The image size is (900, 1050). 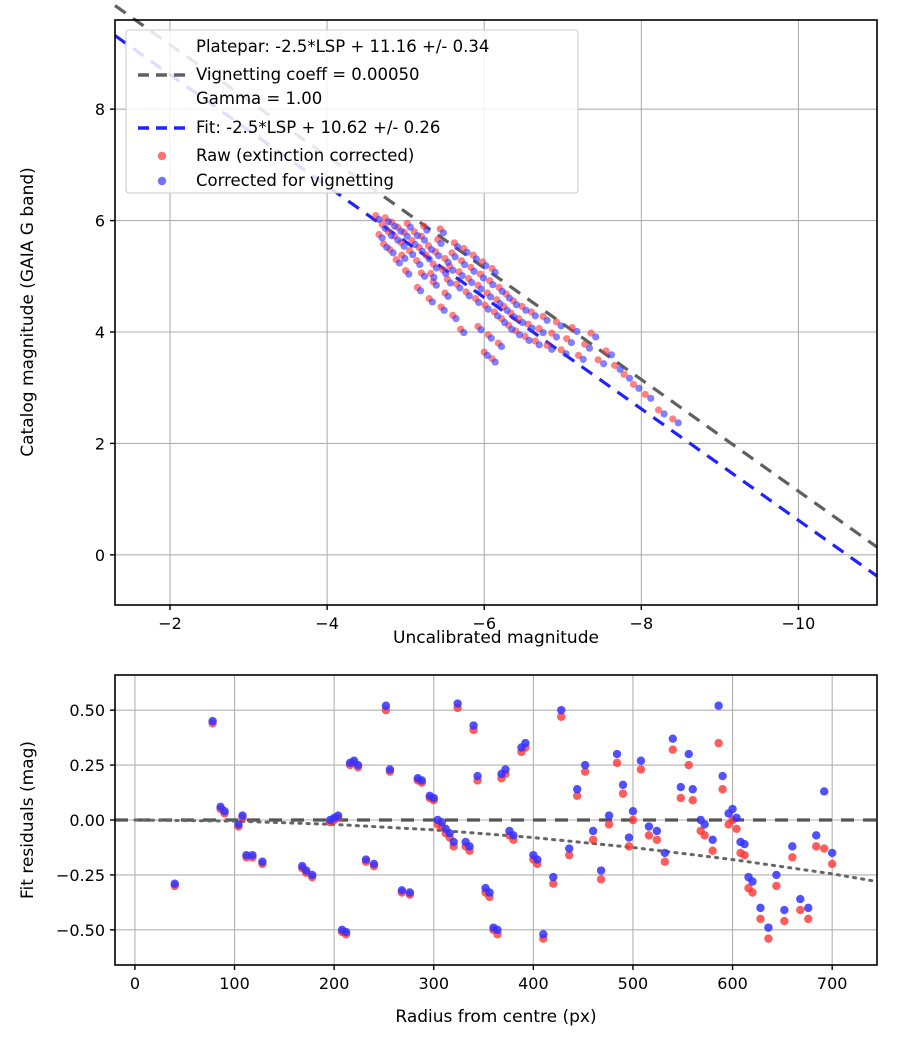 I want to click on legend-label: Corrected for vignetting, so click(x=295, y=180).